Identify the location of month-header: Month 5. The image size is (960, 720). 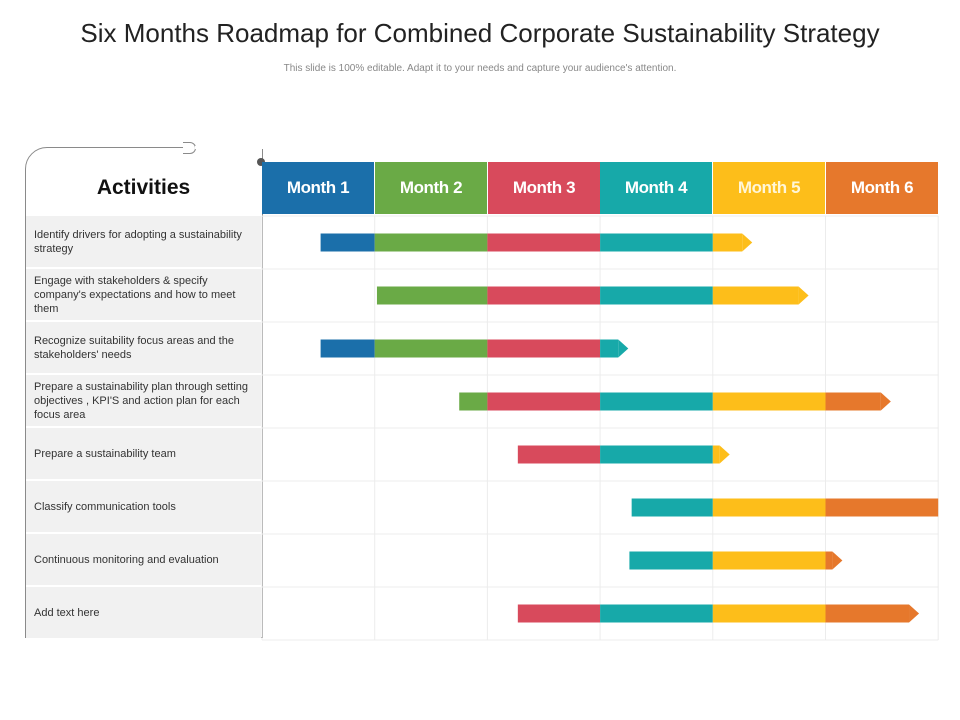
(769, 188).